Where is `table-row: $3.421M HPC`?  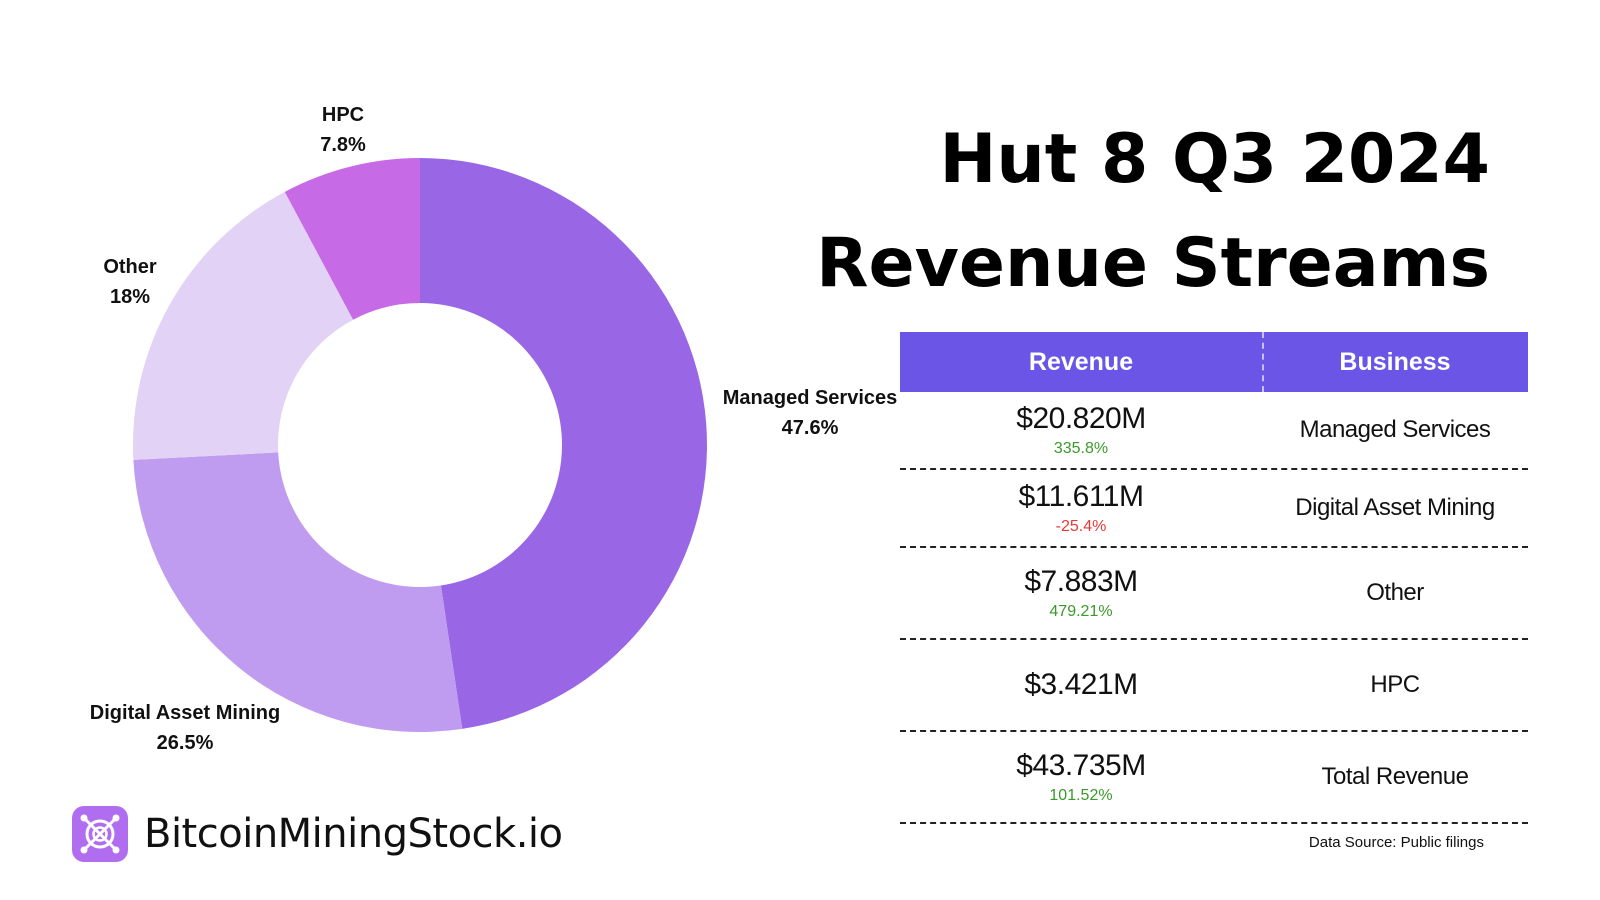
table-row: $3.421M HPC is located at coordinates (1214, 686).